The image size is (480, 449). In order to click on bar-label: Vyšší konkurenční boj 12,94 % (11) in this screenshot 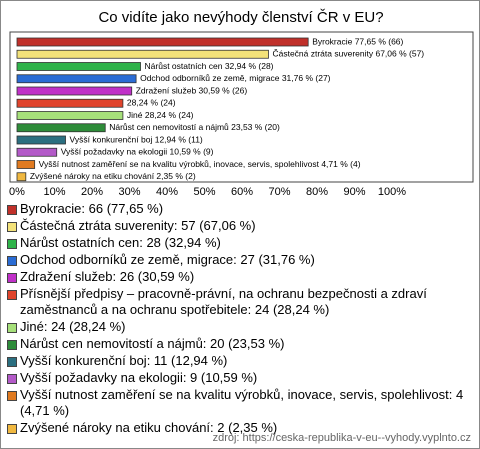, I will do `click(136, 139)`.